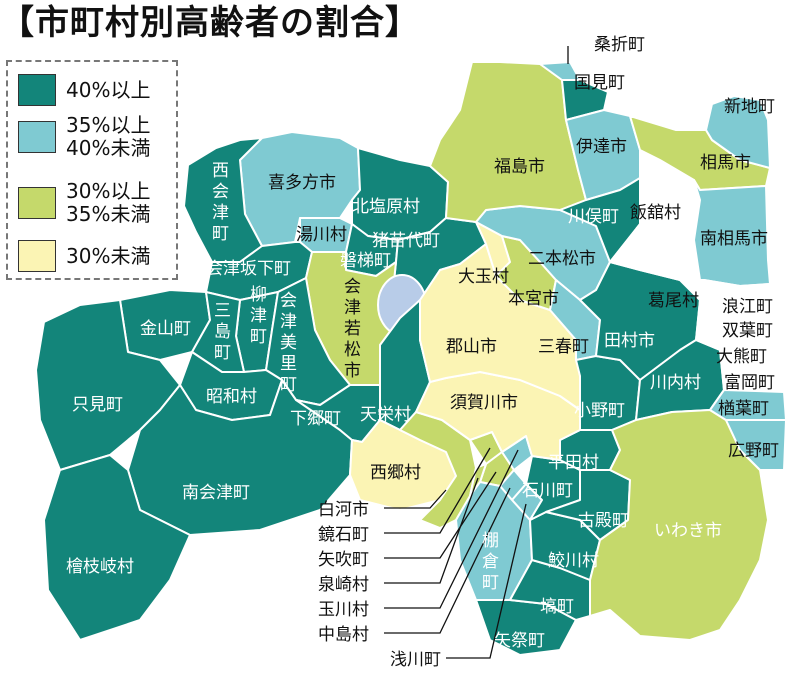  What do you see at coordinates (741, 357) in the screenshot?
I see `label-okuma: 大熊町` at bounding box center [741, 357].